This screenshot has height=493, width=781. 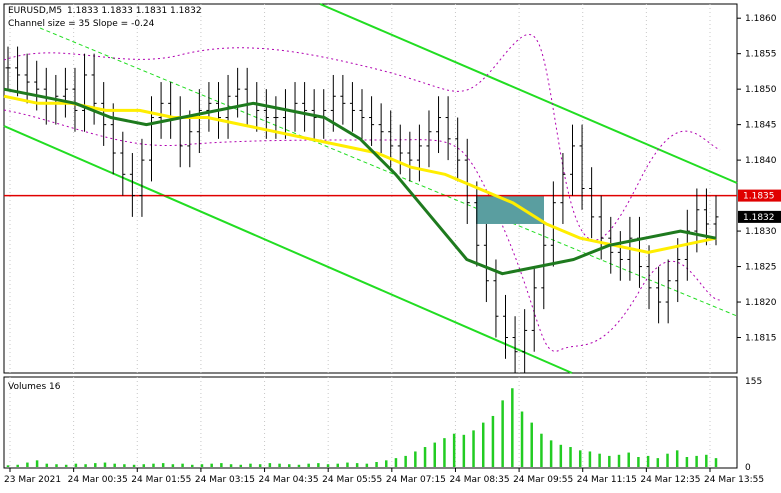 I want to click on price-tick-label: 1.1845, so click(x=761, y=126).